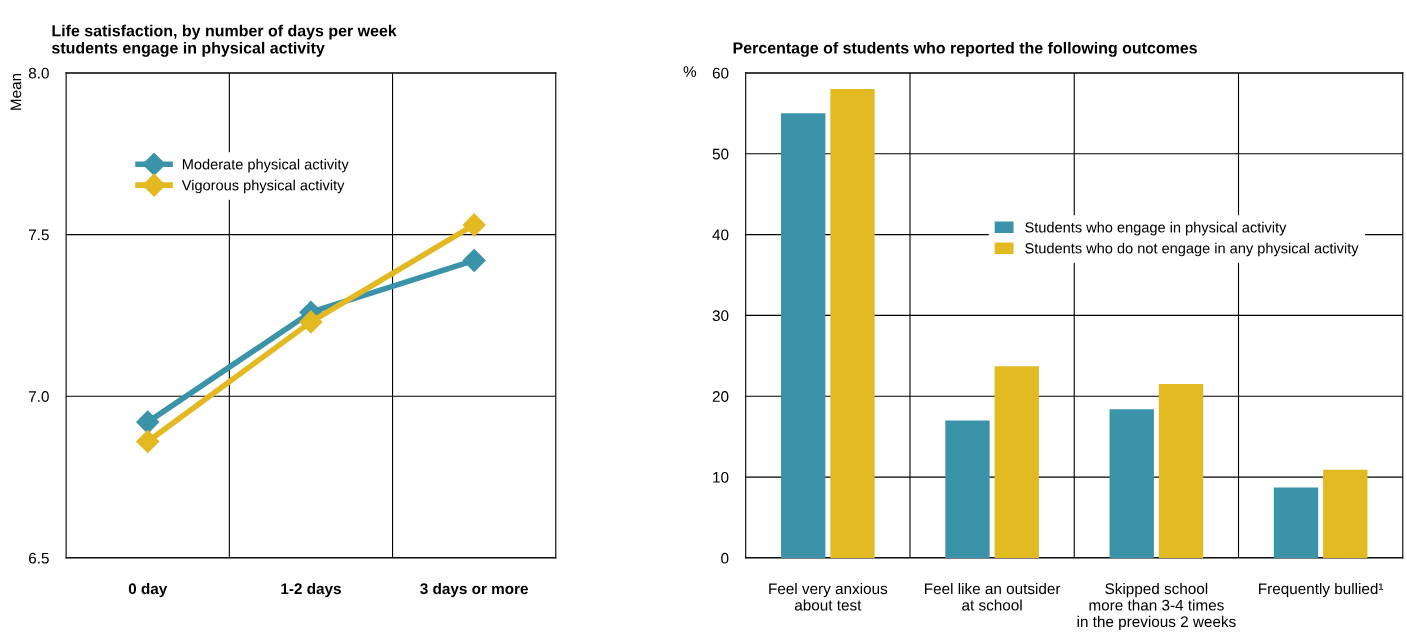  What do you see at coordinates (311, 590) in the screenshot?
I see `x-tick-label: 1-2 days` at bounding box center [311, 590].